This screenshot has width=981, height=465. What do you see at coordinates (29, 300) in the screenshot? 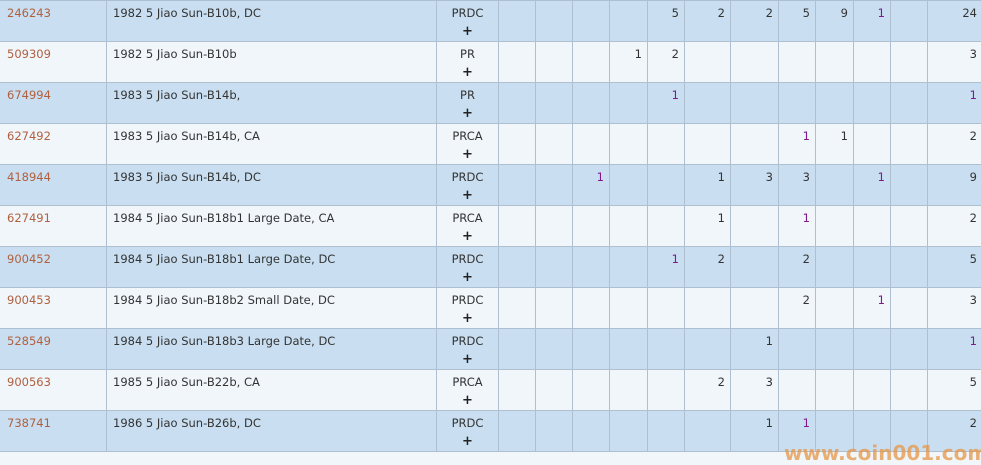
I see `cert-id-link: 900453` at bounding box center [29, 300].